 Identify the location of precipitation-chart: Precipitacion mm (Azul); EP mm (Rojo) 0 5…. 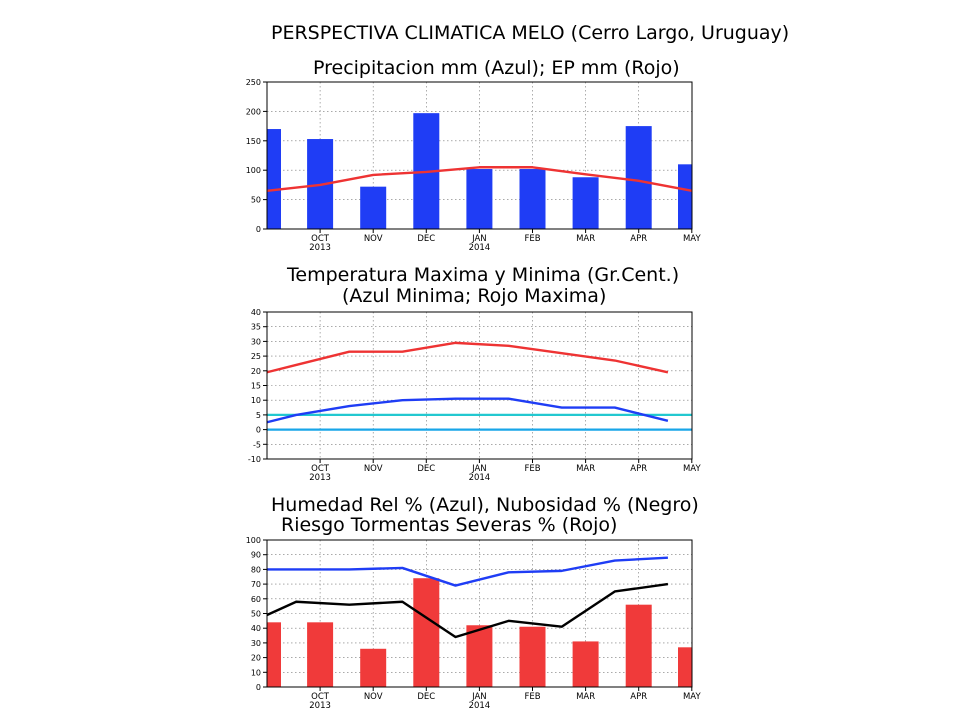
(474, 155).